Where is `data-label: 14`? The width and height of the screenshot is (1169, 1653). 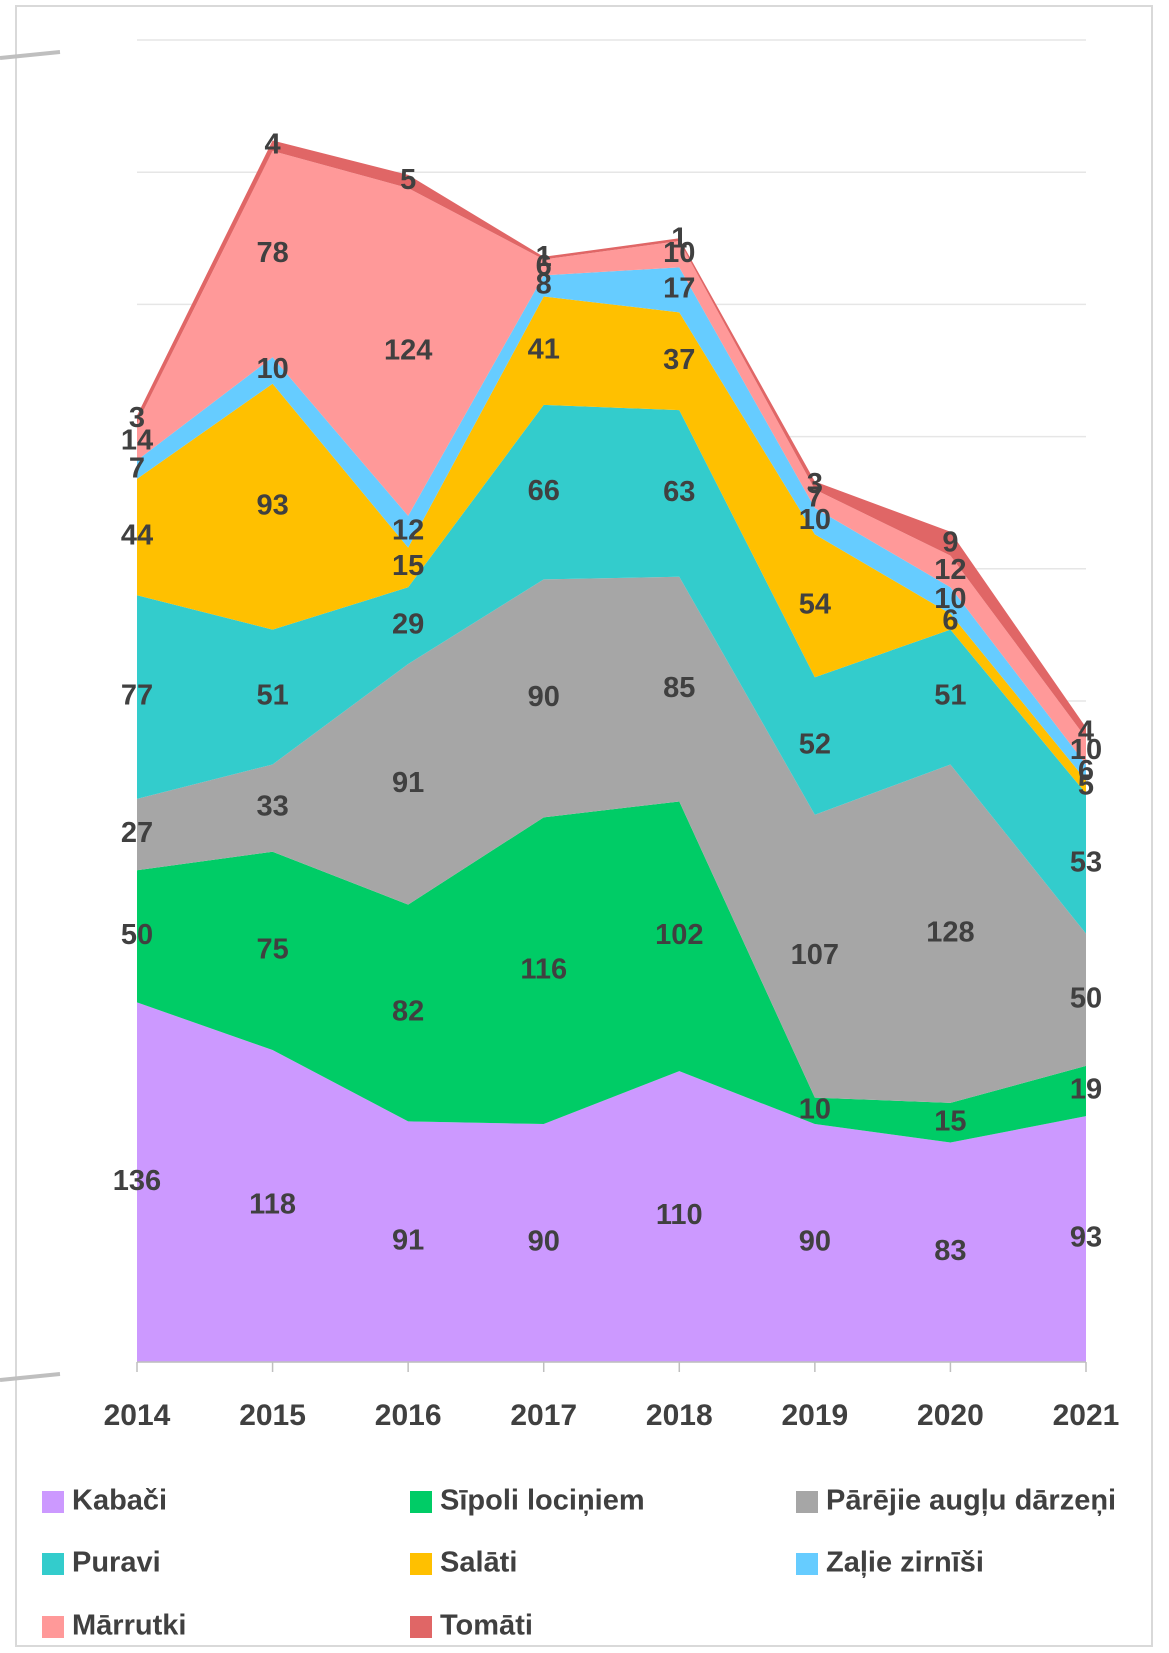
data-label: 14 is located at coordinates (137, 441).